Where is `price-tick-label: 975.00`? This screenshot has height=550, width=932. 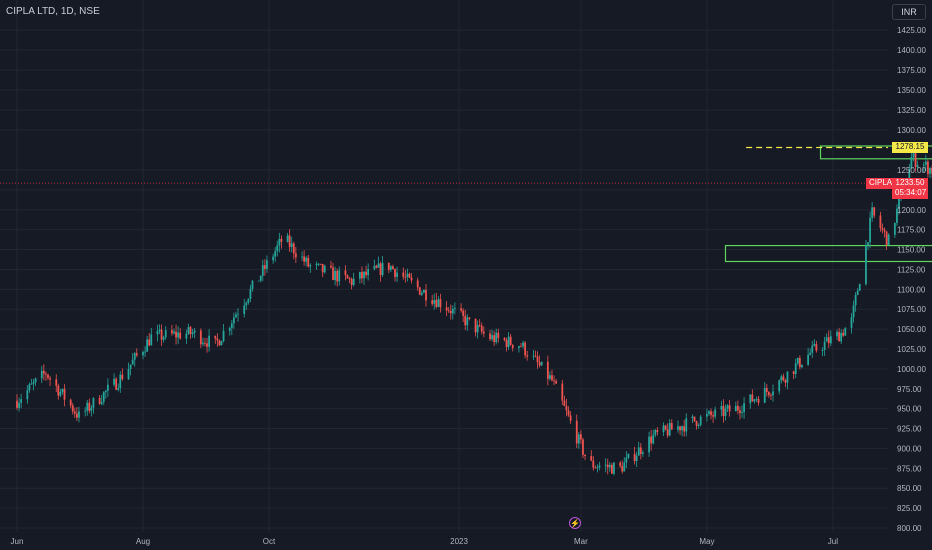 price-tick-label: 975.00 is located at coordinates (909, 389).